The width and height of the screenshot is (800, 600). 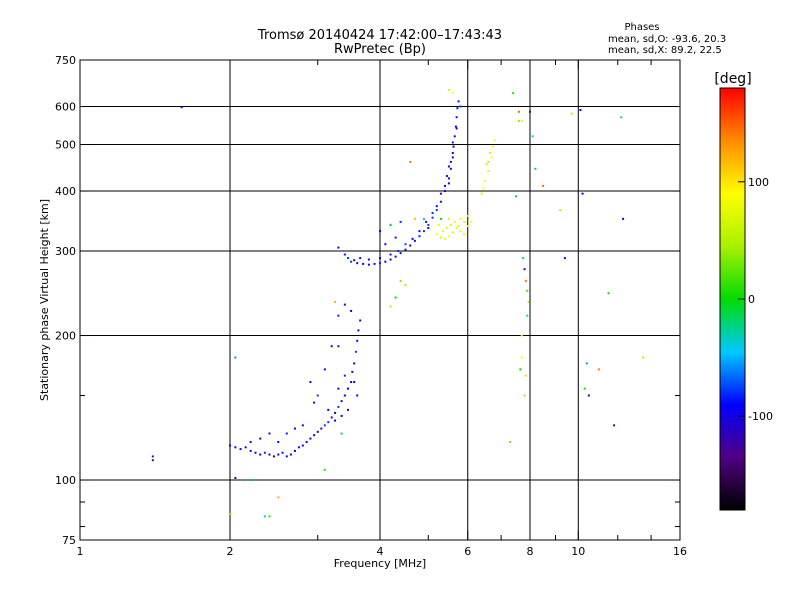 What do you see at coordinates (680, 551) in the screenshot?
I see `x-tick-label: 16` at bounding box center [680, 551].